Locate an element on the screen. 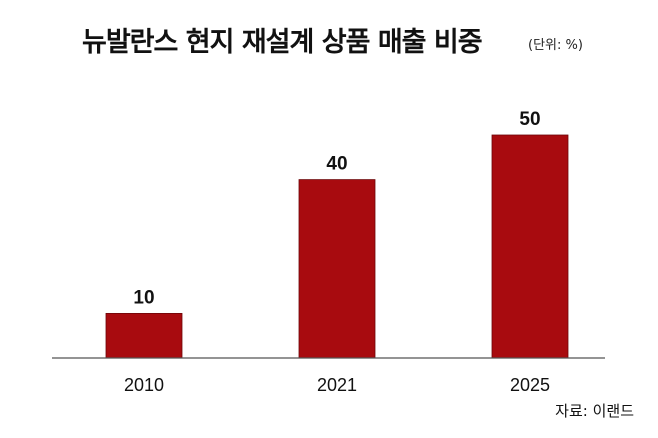 The image size is (658, 438). x-tick-label-2025: 2025 is located at coordinates (530, 385).